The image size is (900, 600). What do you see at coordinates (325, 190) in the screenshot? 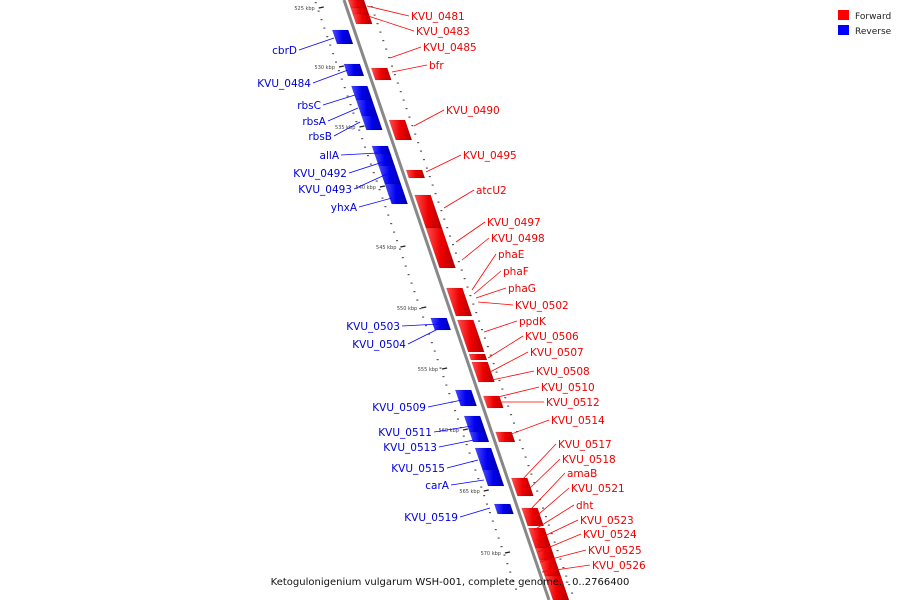
I see `reverse-gene-label: KVU_0493` at bounding box center [325, 190].